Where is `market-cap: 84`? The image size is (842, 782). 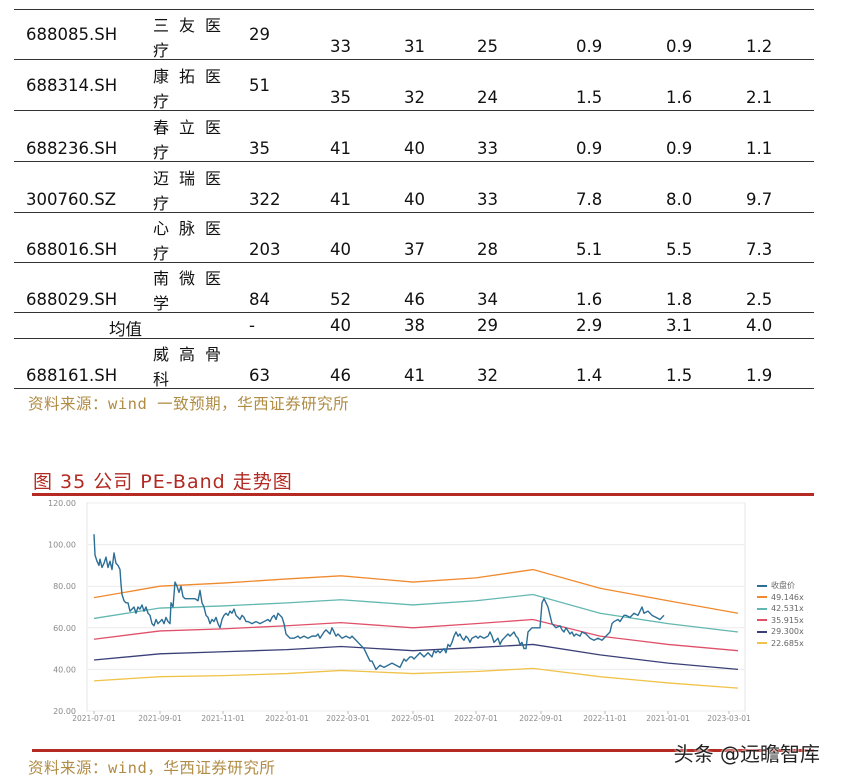
market-cap: 84 is located at coordinates (259, 299).